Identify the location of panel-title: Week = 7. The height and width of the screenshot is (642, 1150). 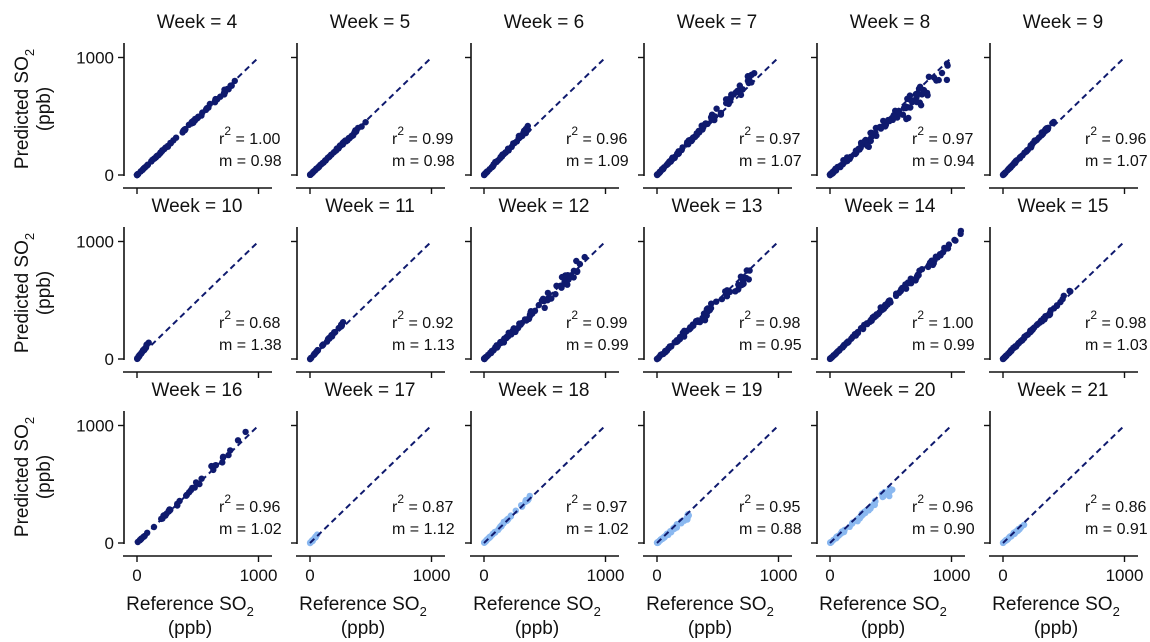
(717, 22).